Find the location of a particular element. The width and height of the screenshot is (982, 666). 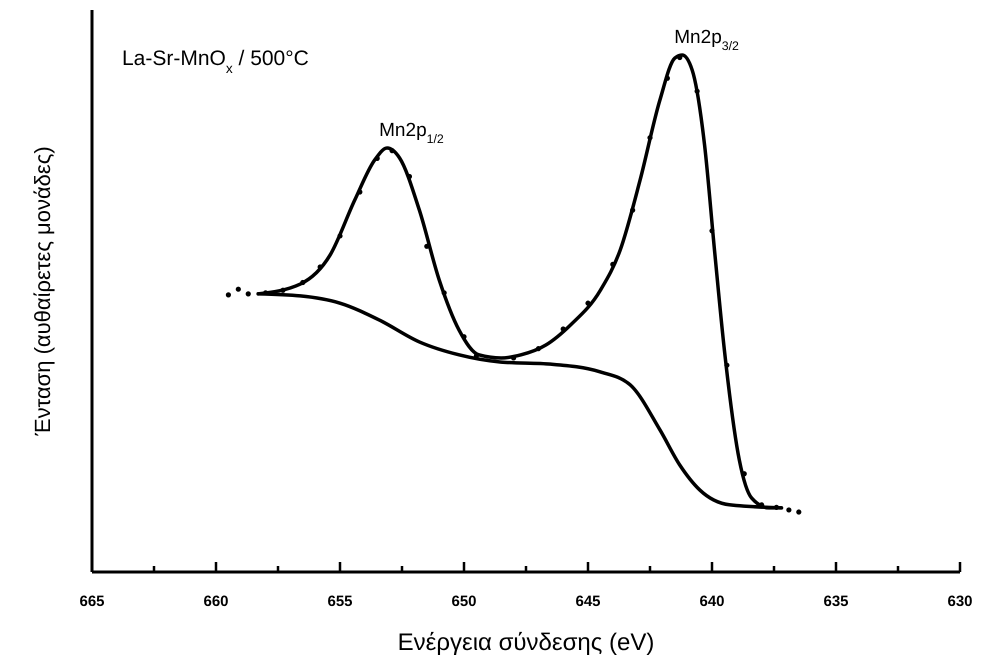

x-tick-label: 635 is located at coordinates (836, 601).